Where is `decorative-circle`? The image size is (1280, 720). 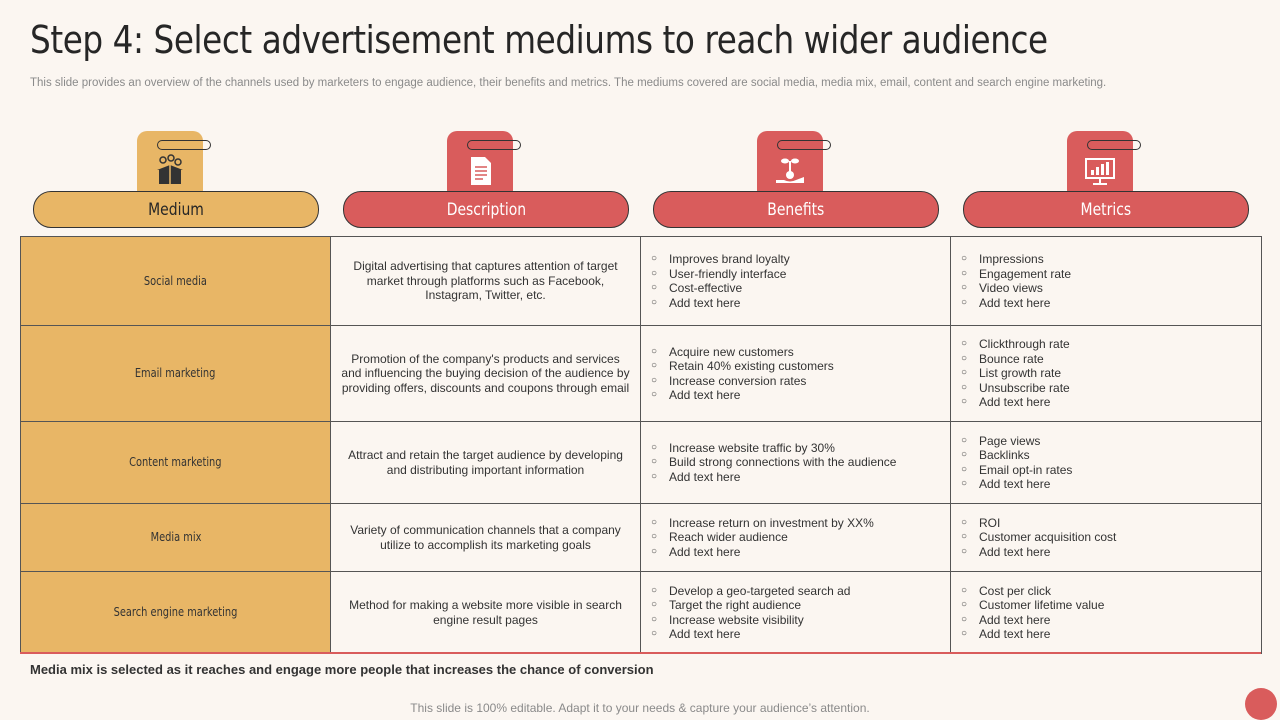
decorative-circle is located at coordinates (1261, 704).